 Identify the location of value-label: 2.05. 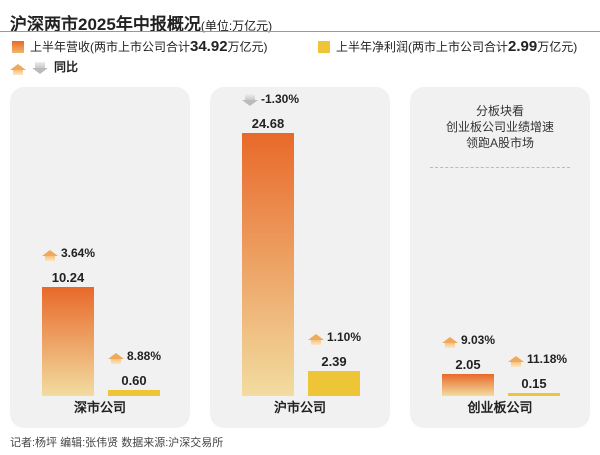
(468, 365).